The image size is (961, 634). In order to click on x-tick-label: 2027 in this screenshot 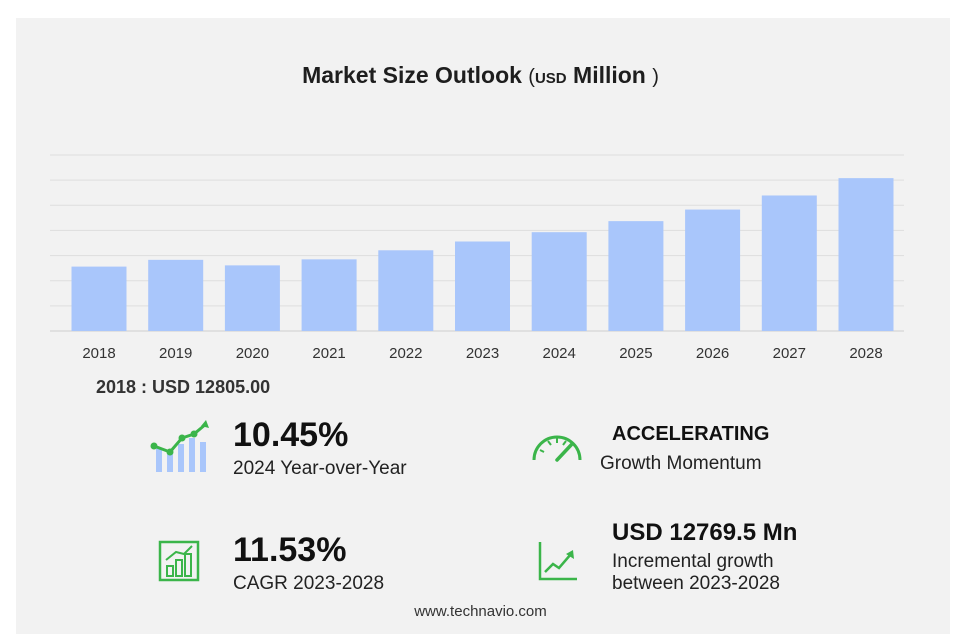, I will do `click(789, 353)`.